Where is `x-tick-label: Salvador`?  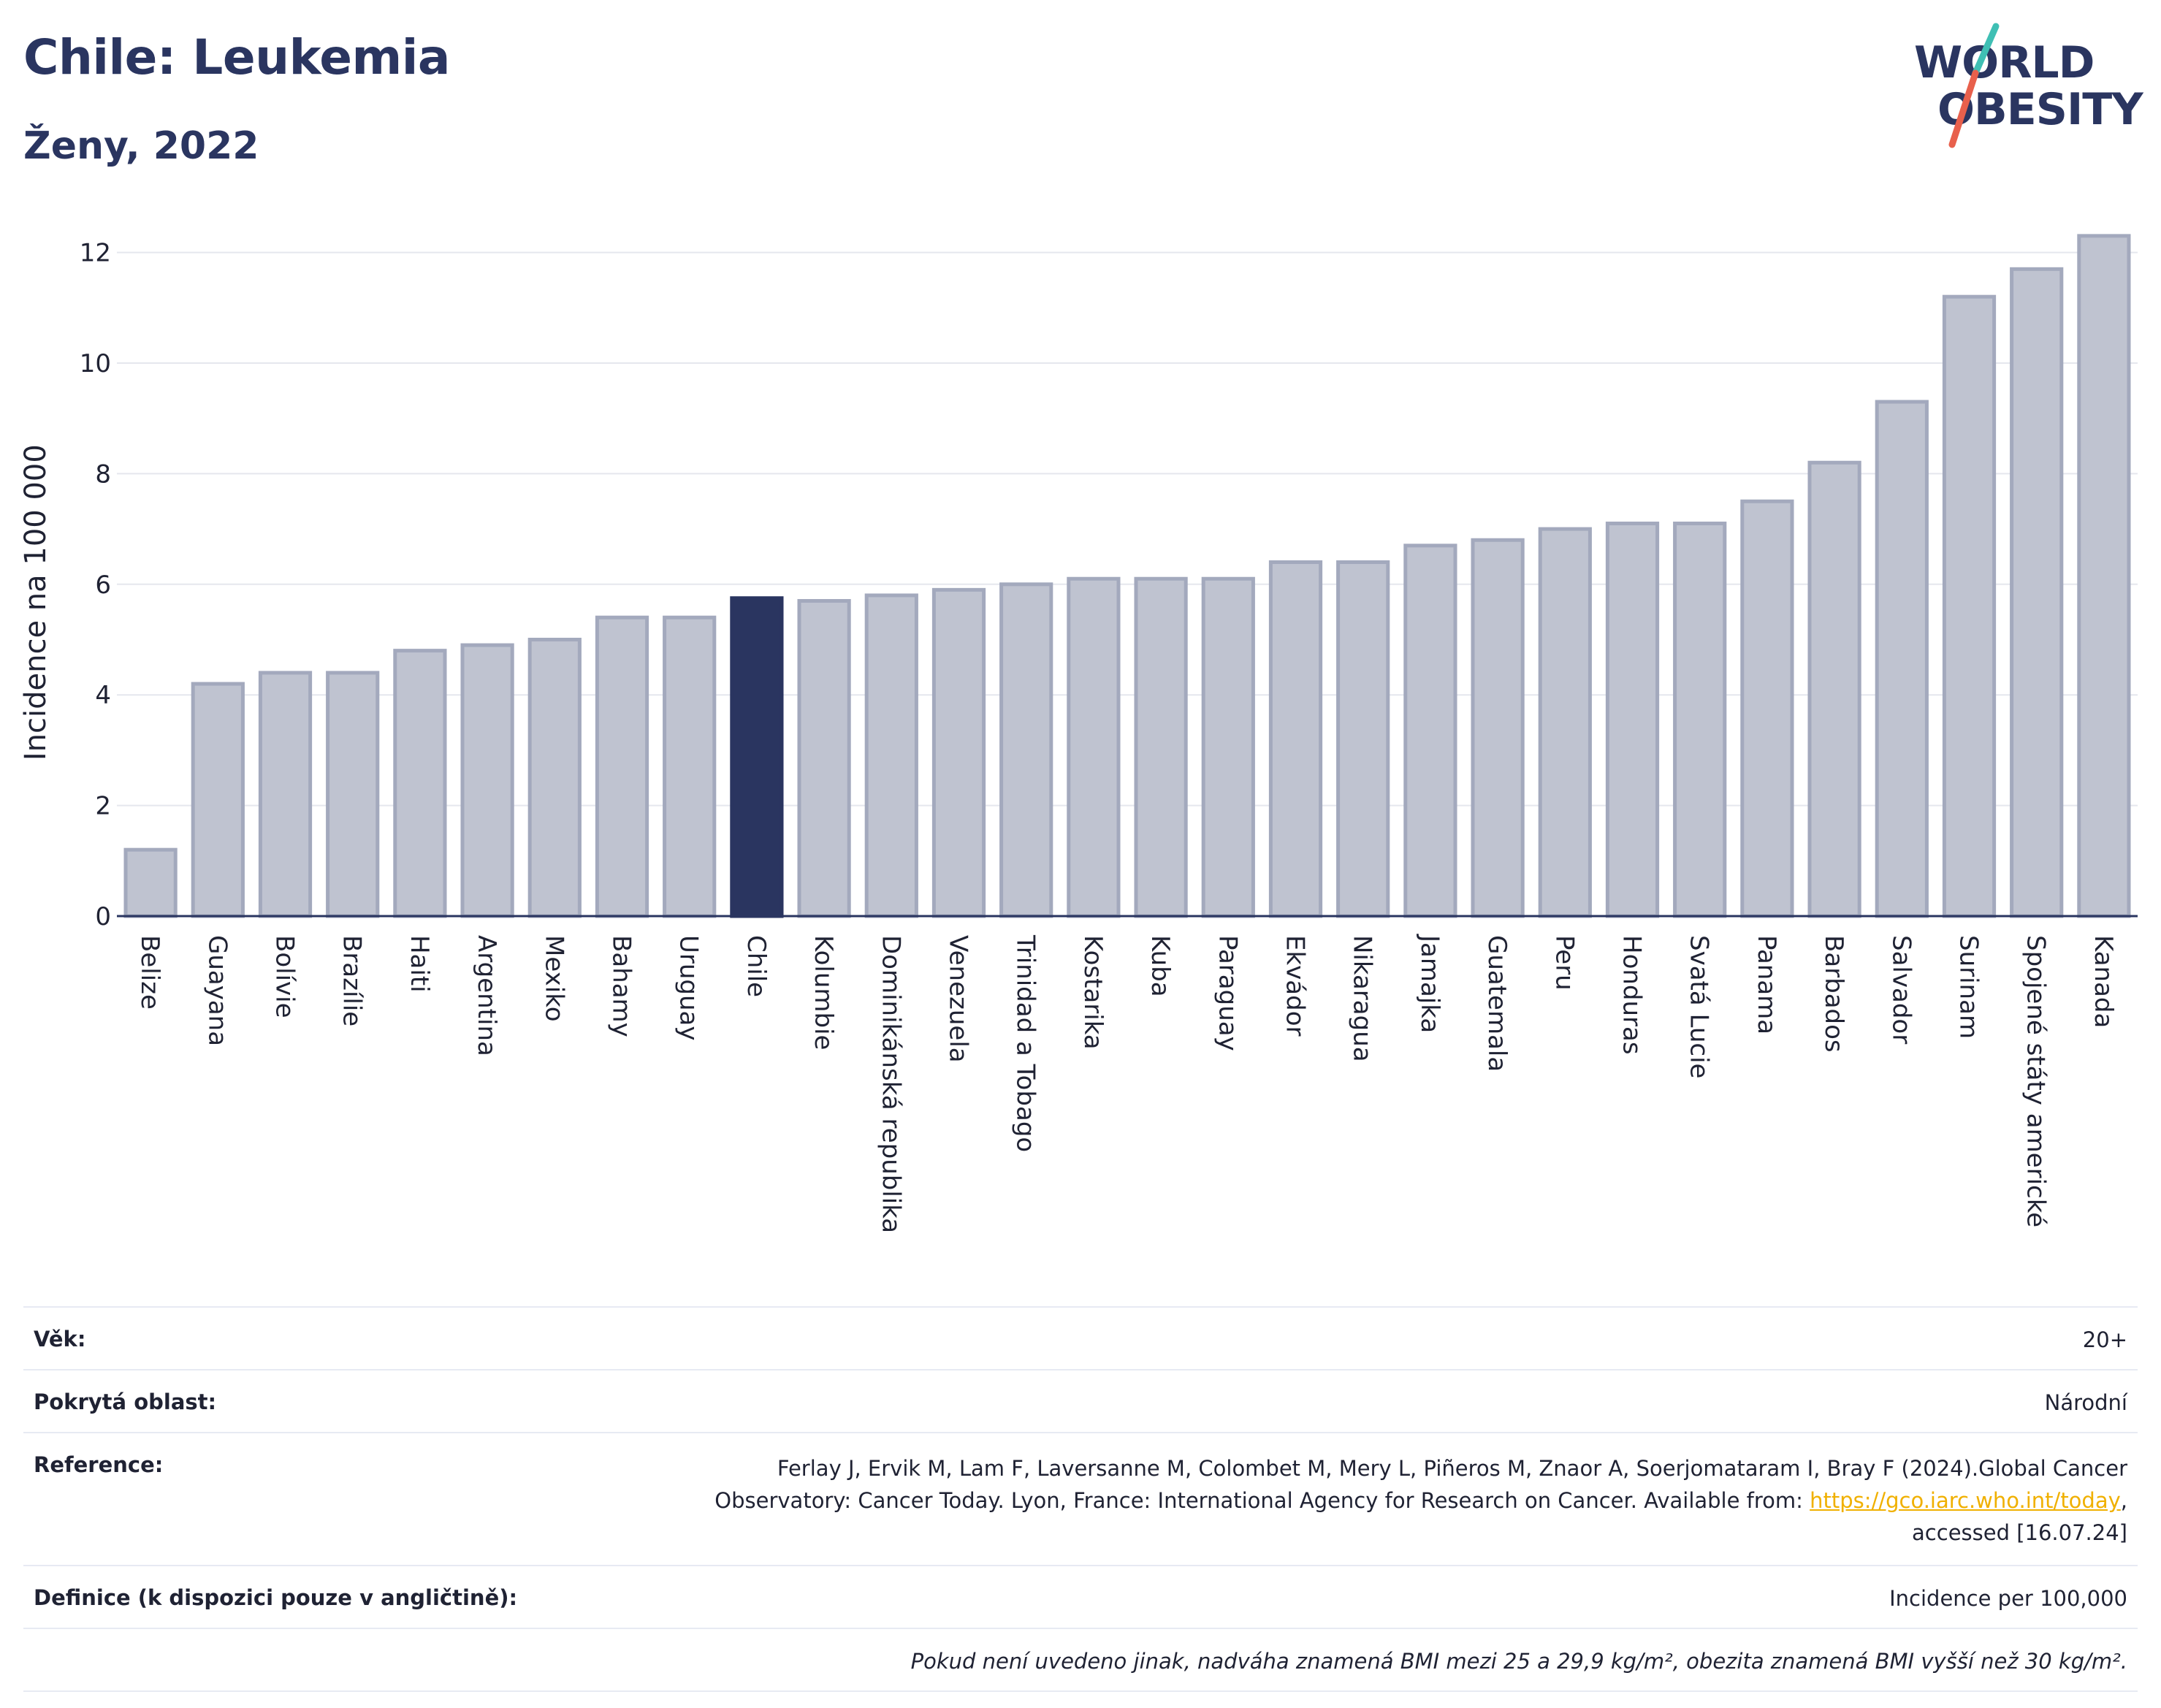
x-tick-label: Salvador is located at coordinates (1901, 989).